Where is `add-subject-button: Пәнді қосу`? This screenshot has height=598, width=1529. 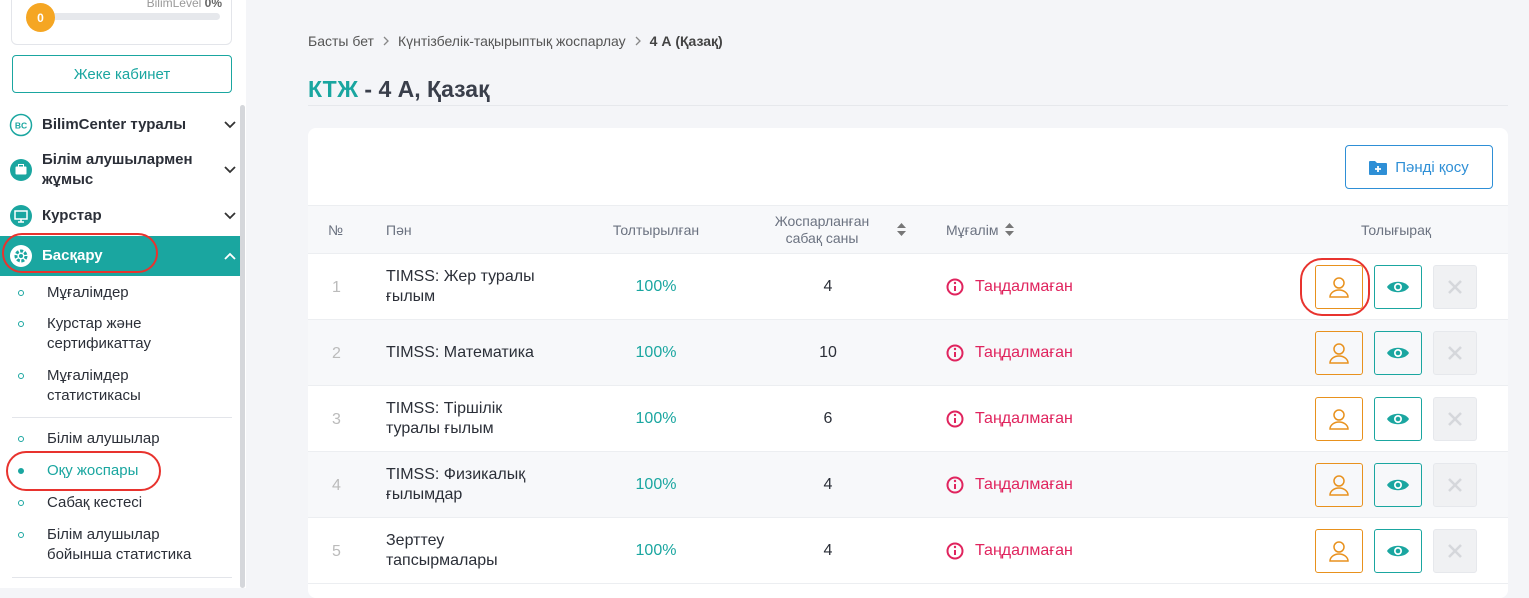
add-subject-button: Пәнді қосу is located at coordinates (1419, 167).